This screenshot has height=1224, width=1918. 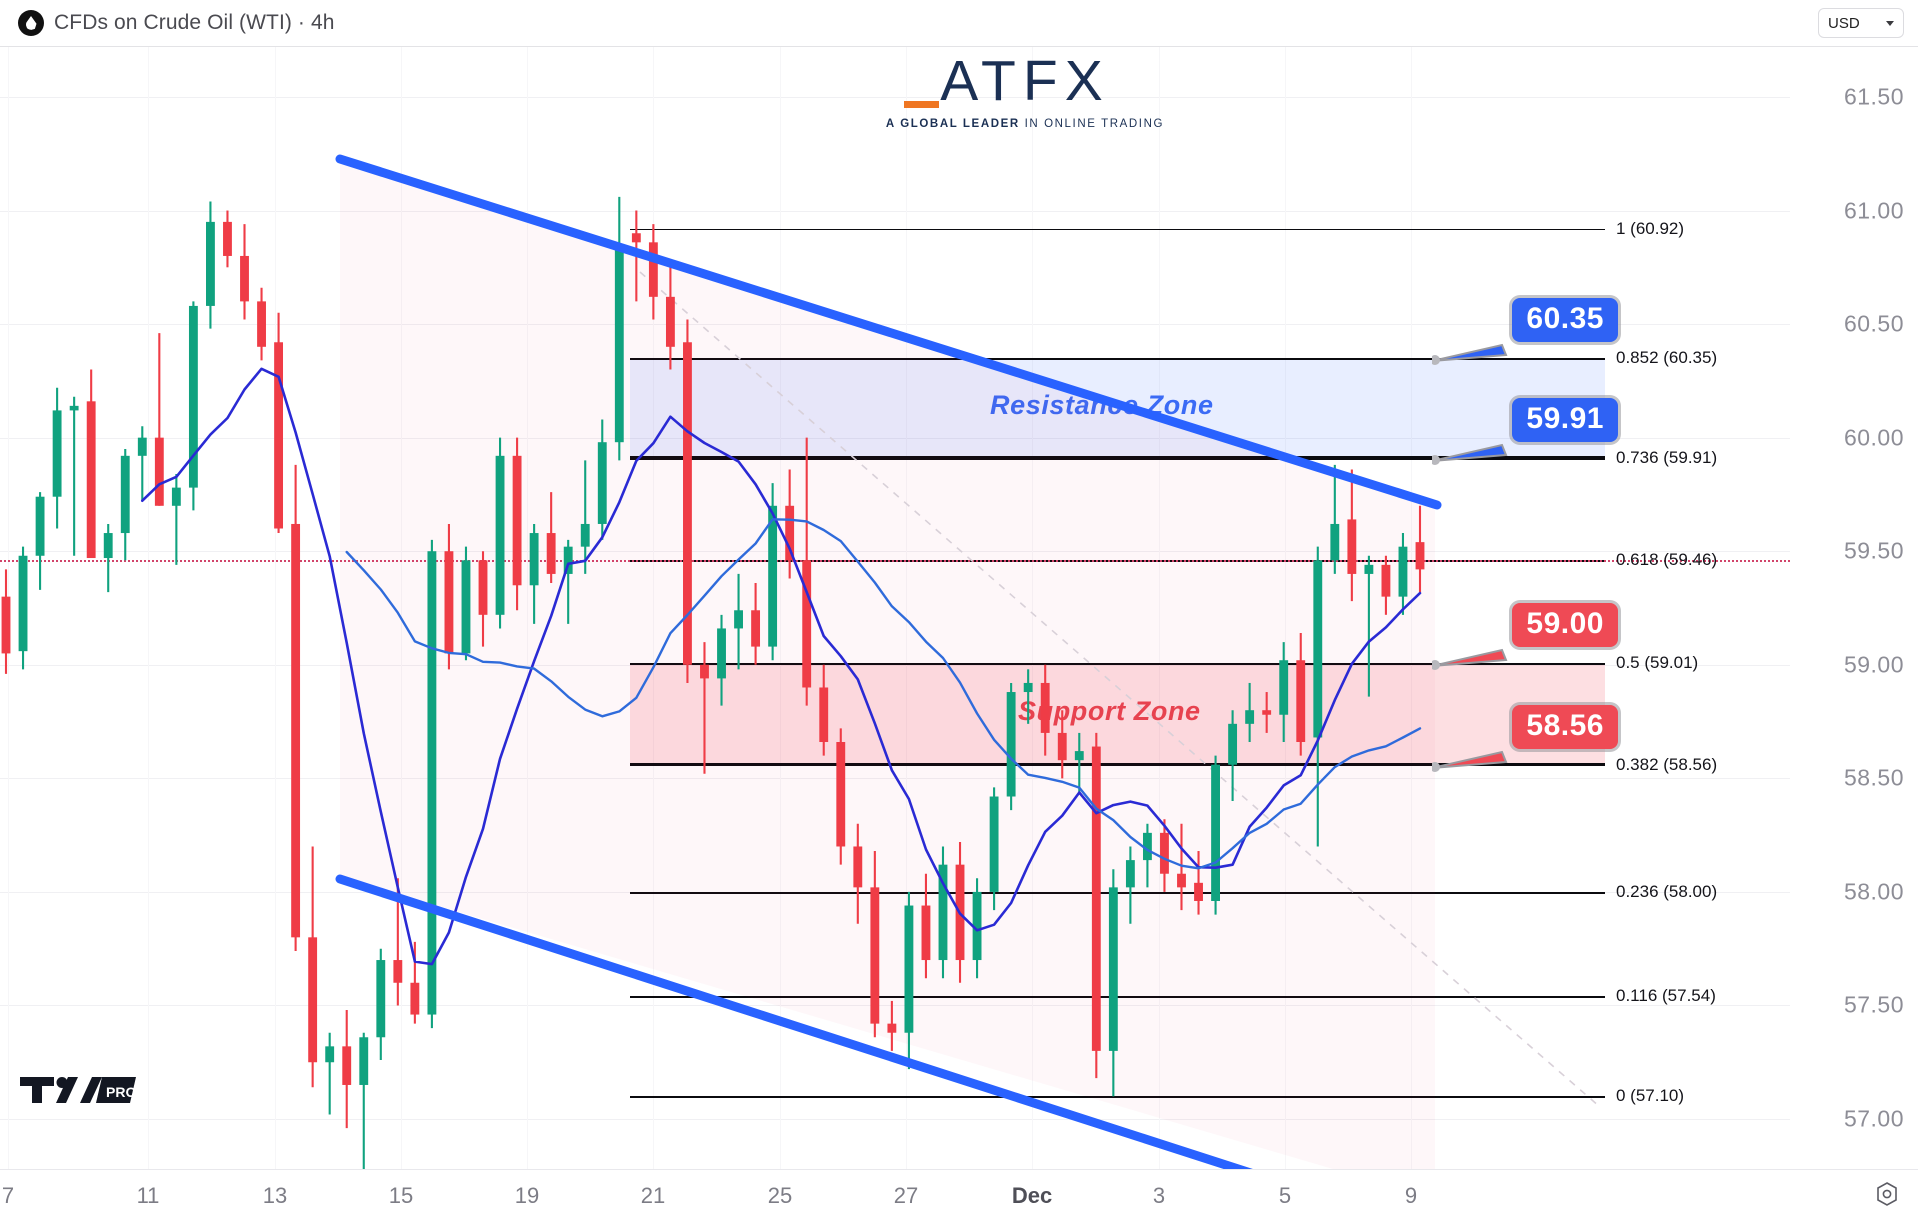 I want to click on price-callout: 59.00, so click(x=1565, y=624).